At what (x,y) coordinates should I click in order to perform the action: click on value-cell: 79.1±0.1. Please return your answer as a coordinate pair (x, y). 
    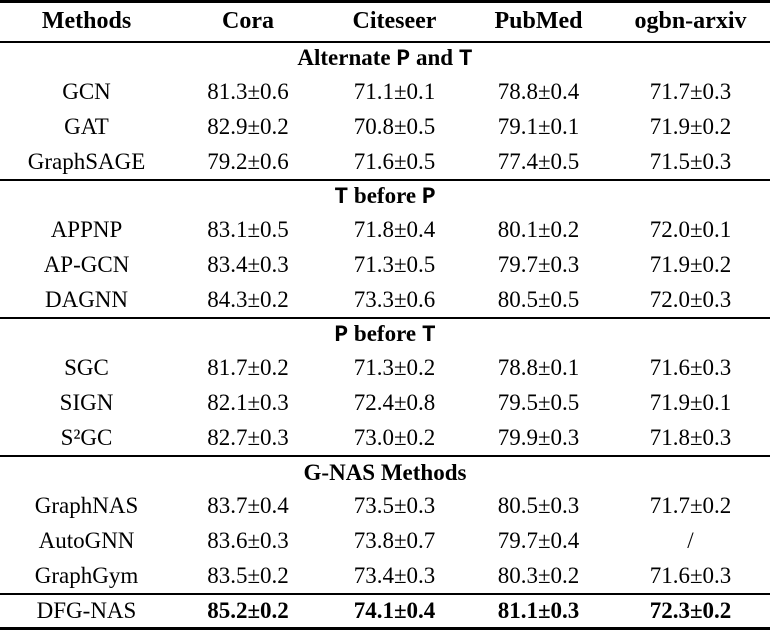
    Looking at the image, I should click on (538, 126).